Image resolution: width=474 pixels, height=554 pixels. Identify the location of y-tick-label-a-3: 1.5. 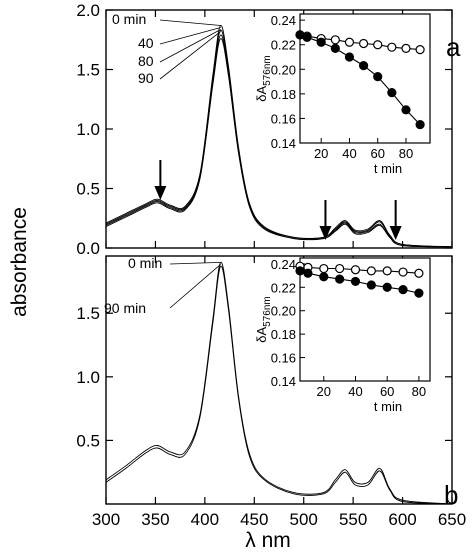
(88, 70).